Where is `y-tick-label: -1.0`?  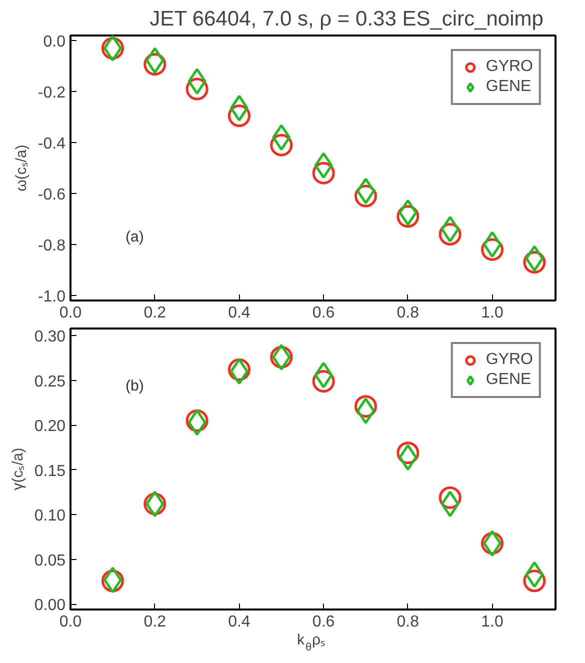 y-tick-label: -1.0 is located at coordinates (52, 297).